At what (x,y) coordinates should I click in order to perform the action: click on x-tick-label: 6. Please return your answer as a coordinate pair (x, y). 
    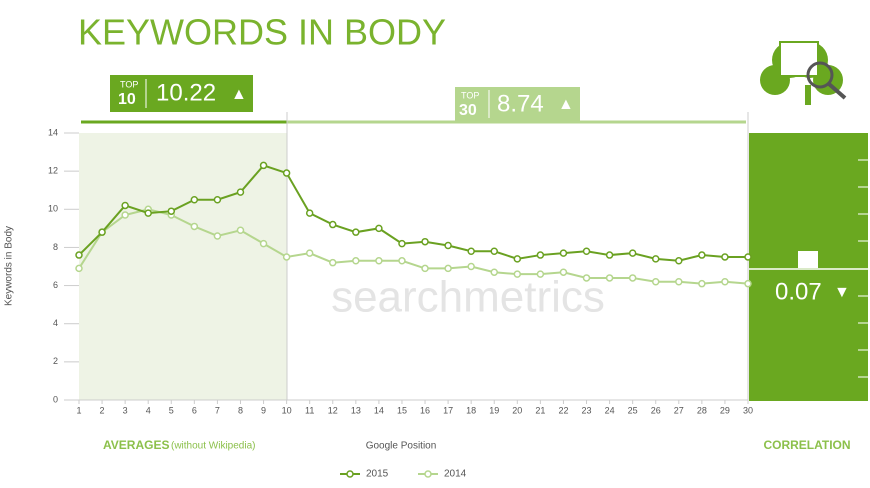
    Looking at the image, I should click on (194, 410).